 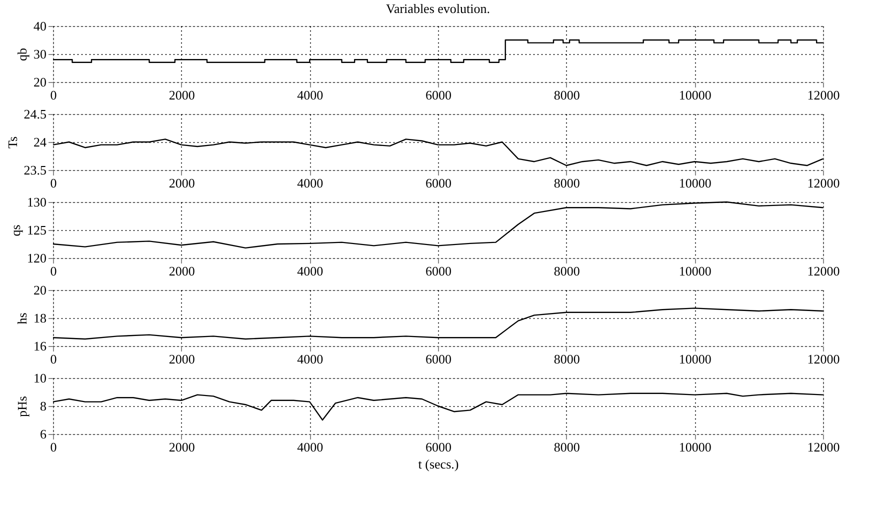 I want to click on y-tick-label: 120, so click(x=36, y=258).